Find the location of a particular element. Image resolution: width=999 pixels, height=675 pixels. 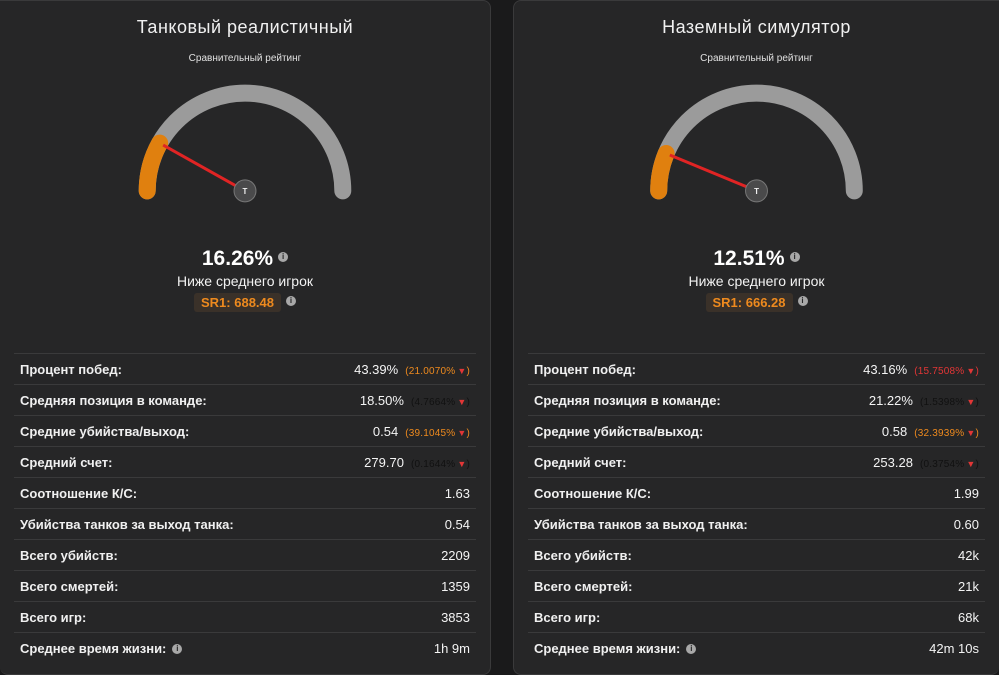

stat-value-group: 3853 is located at coordinates (455, 617).